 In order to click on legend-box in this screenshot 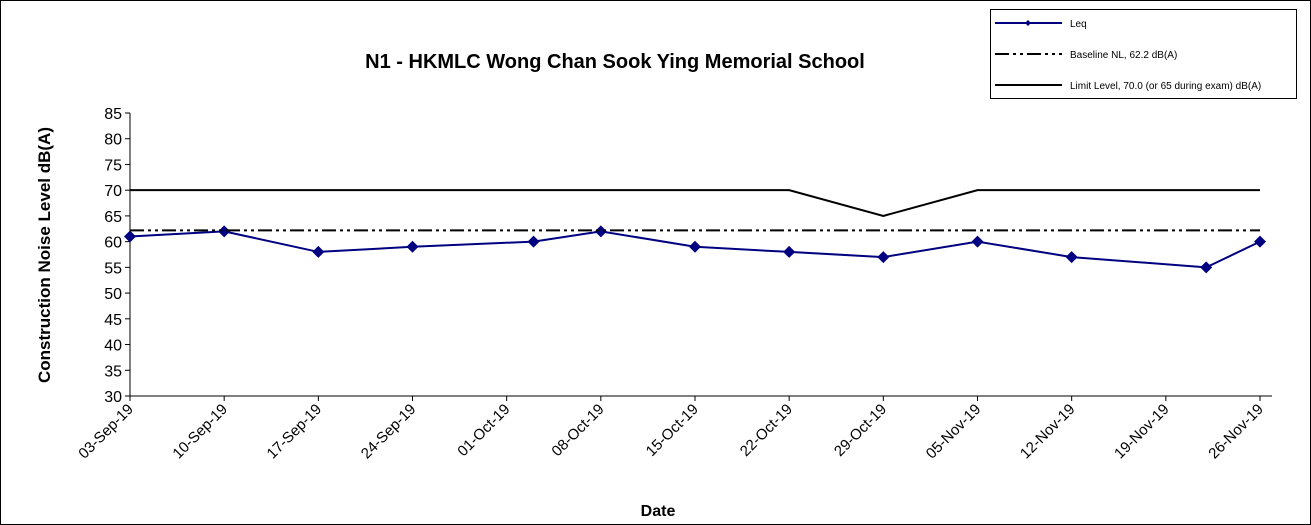, I will do `click(1143, 54)`.